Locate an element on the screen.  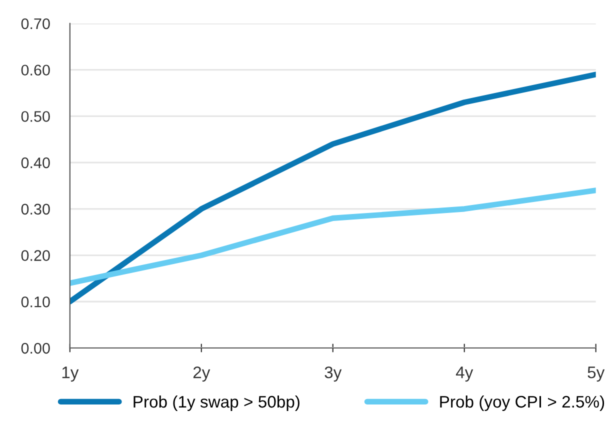
y-tick-label: 0.60 is located at coordinates (35, 70).